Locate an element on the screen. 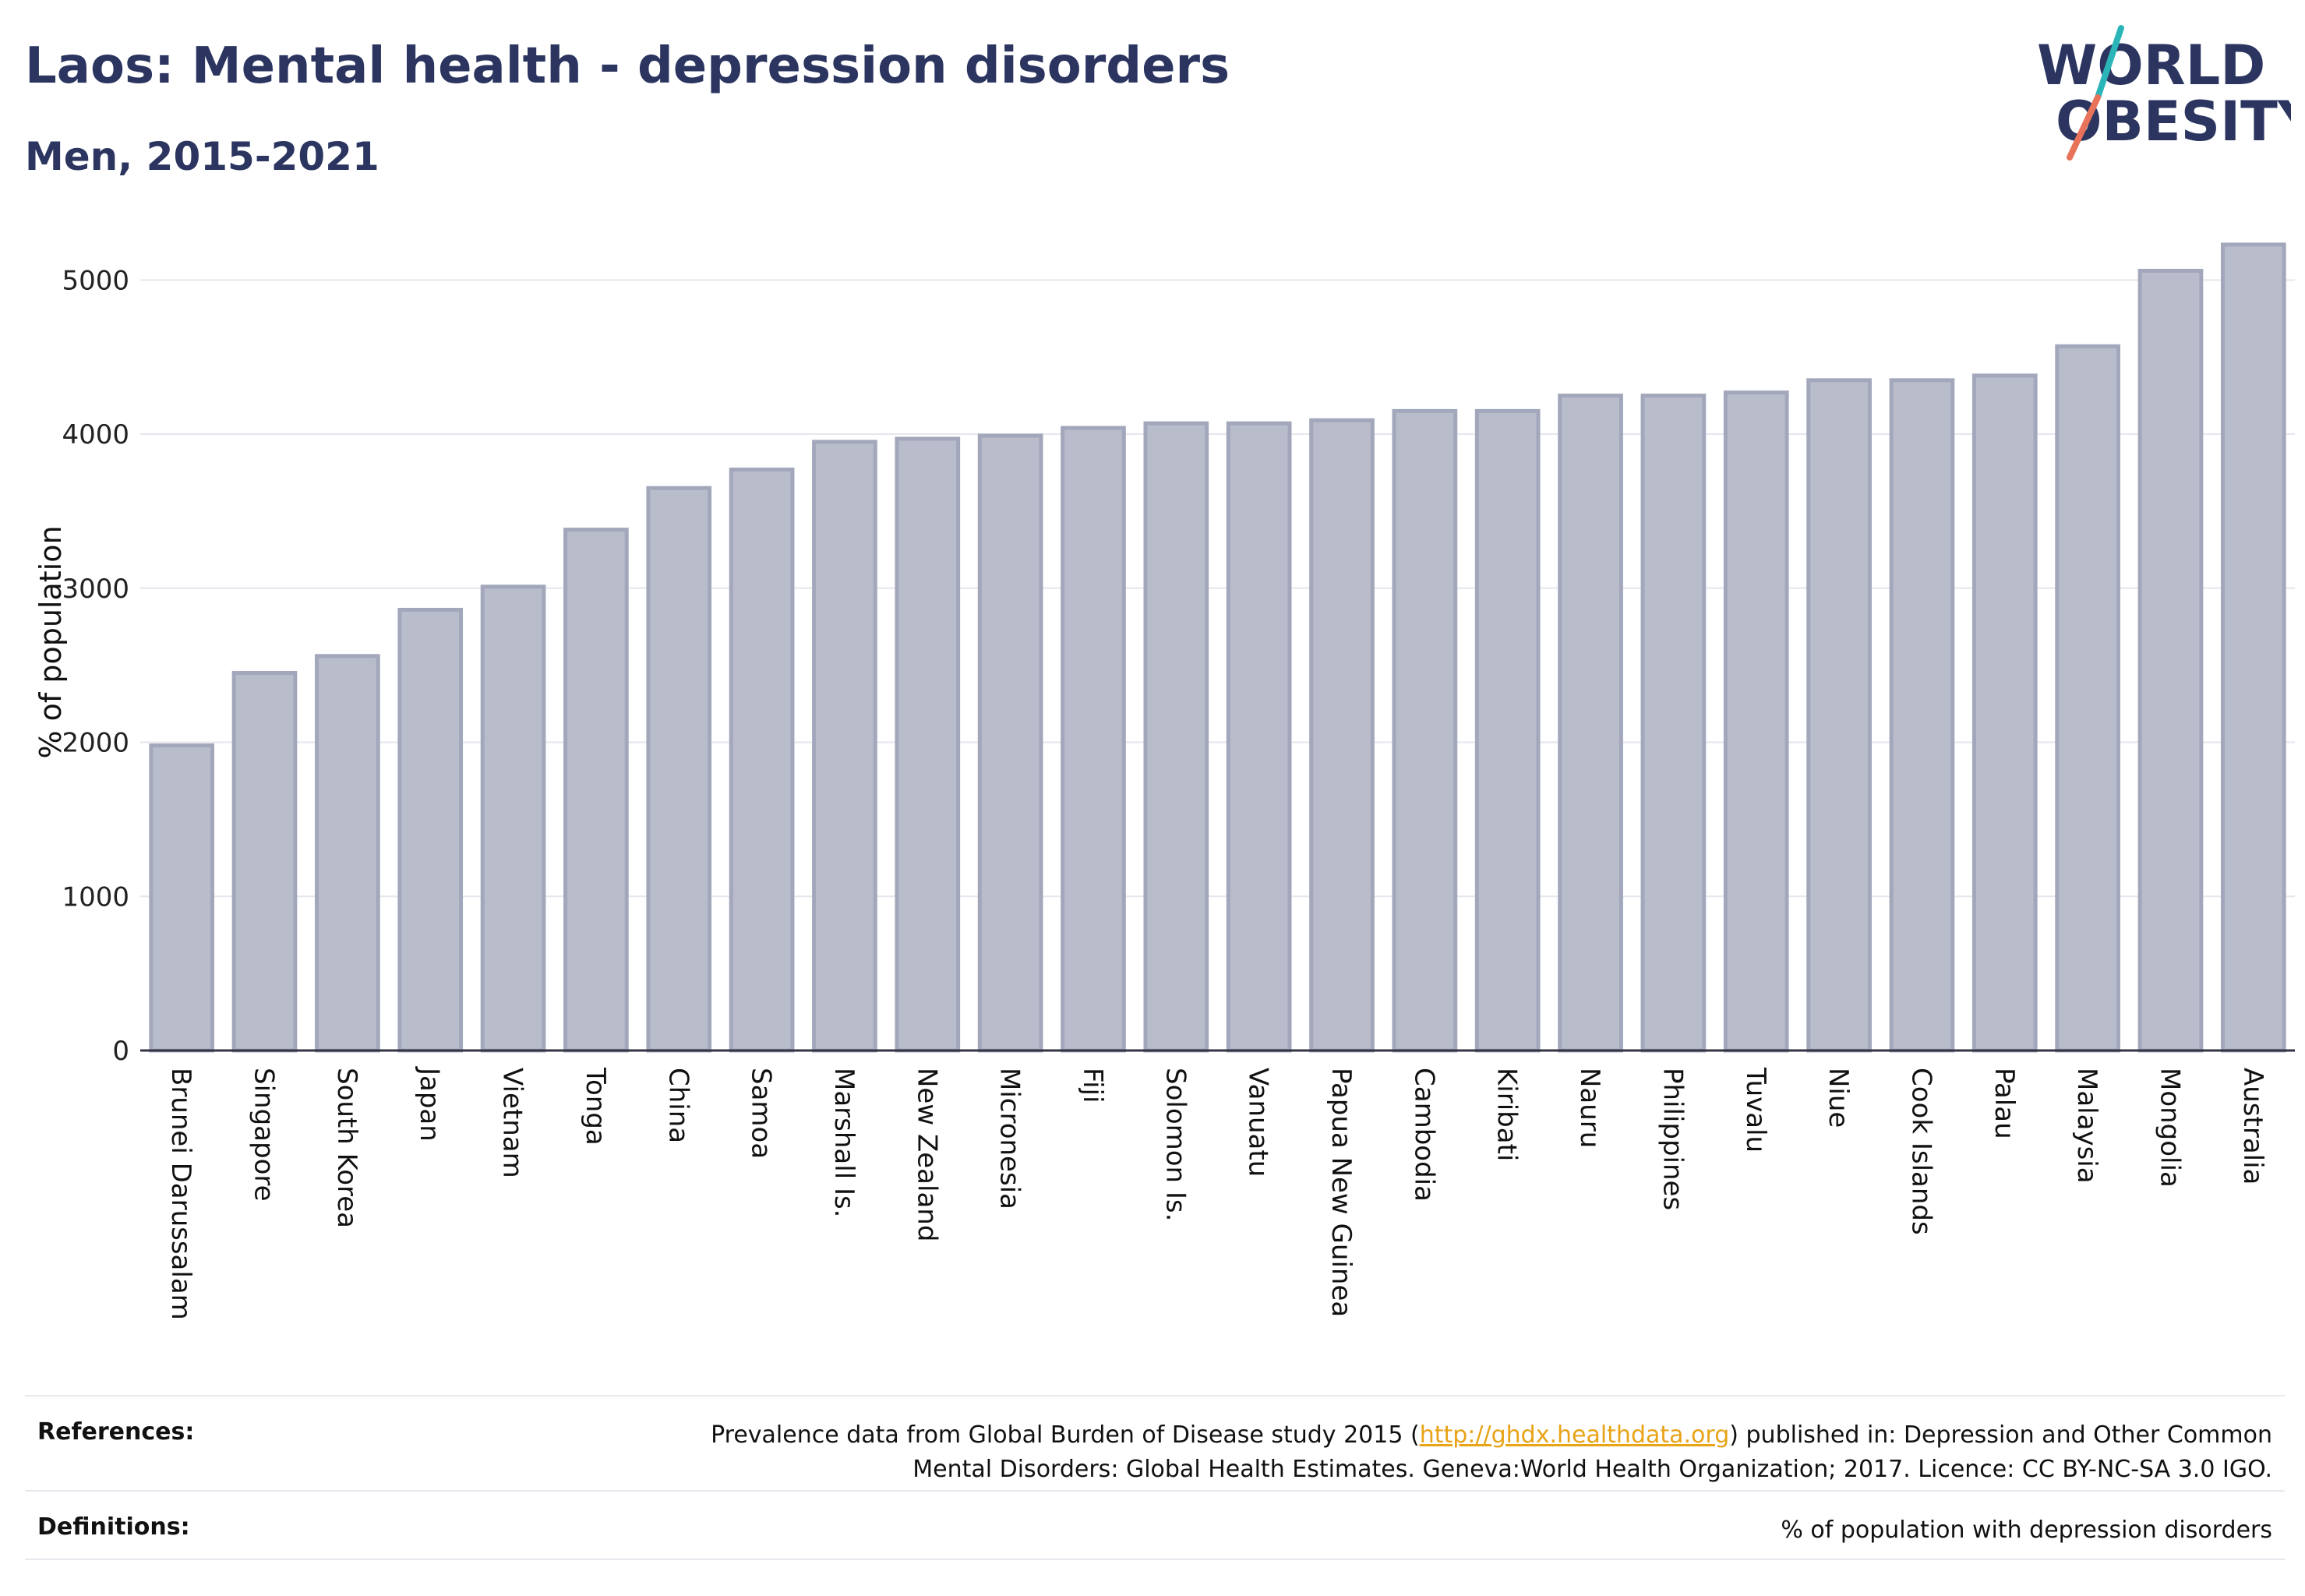 The image size is (2305, 1596). y-tick-labels: 0 1000 2000 3000 4000 5000 is located at coordinates (95, 666).